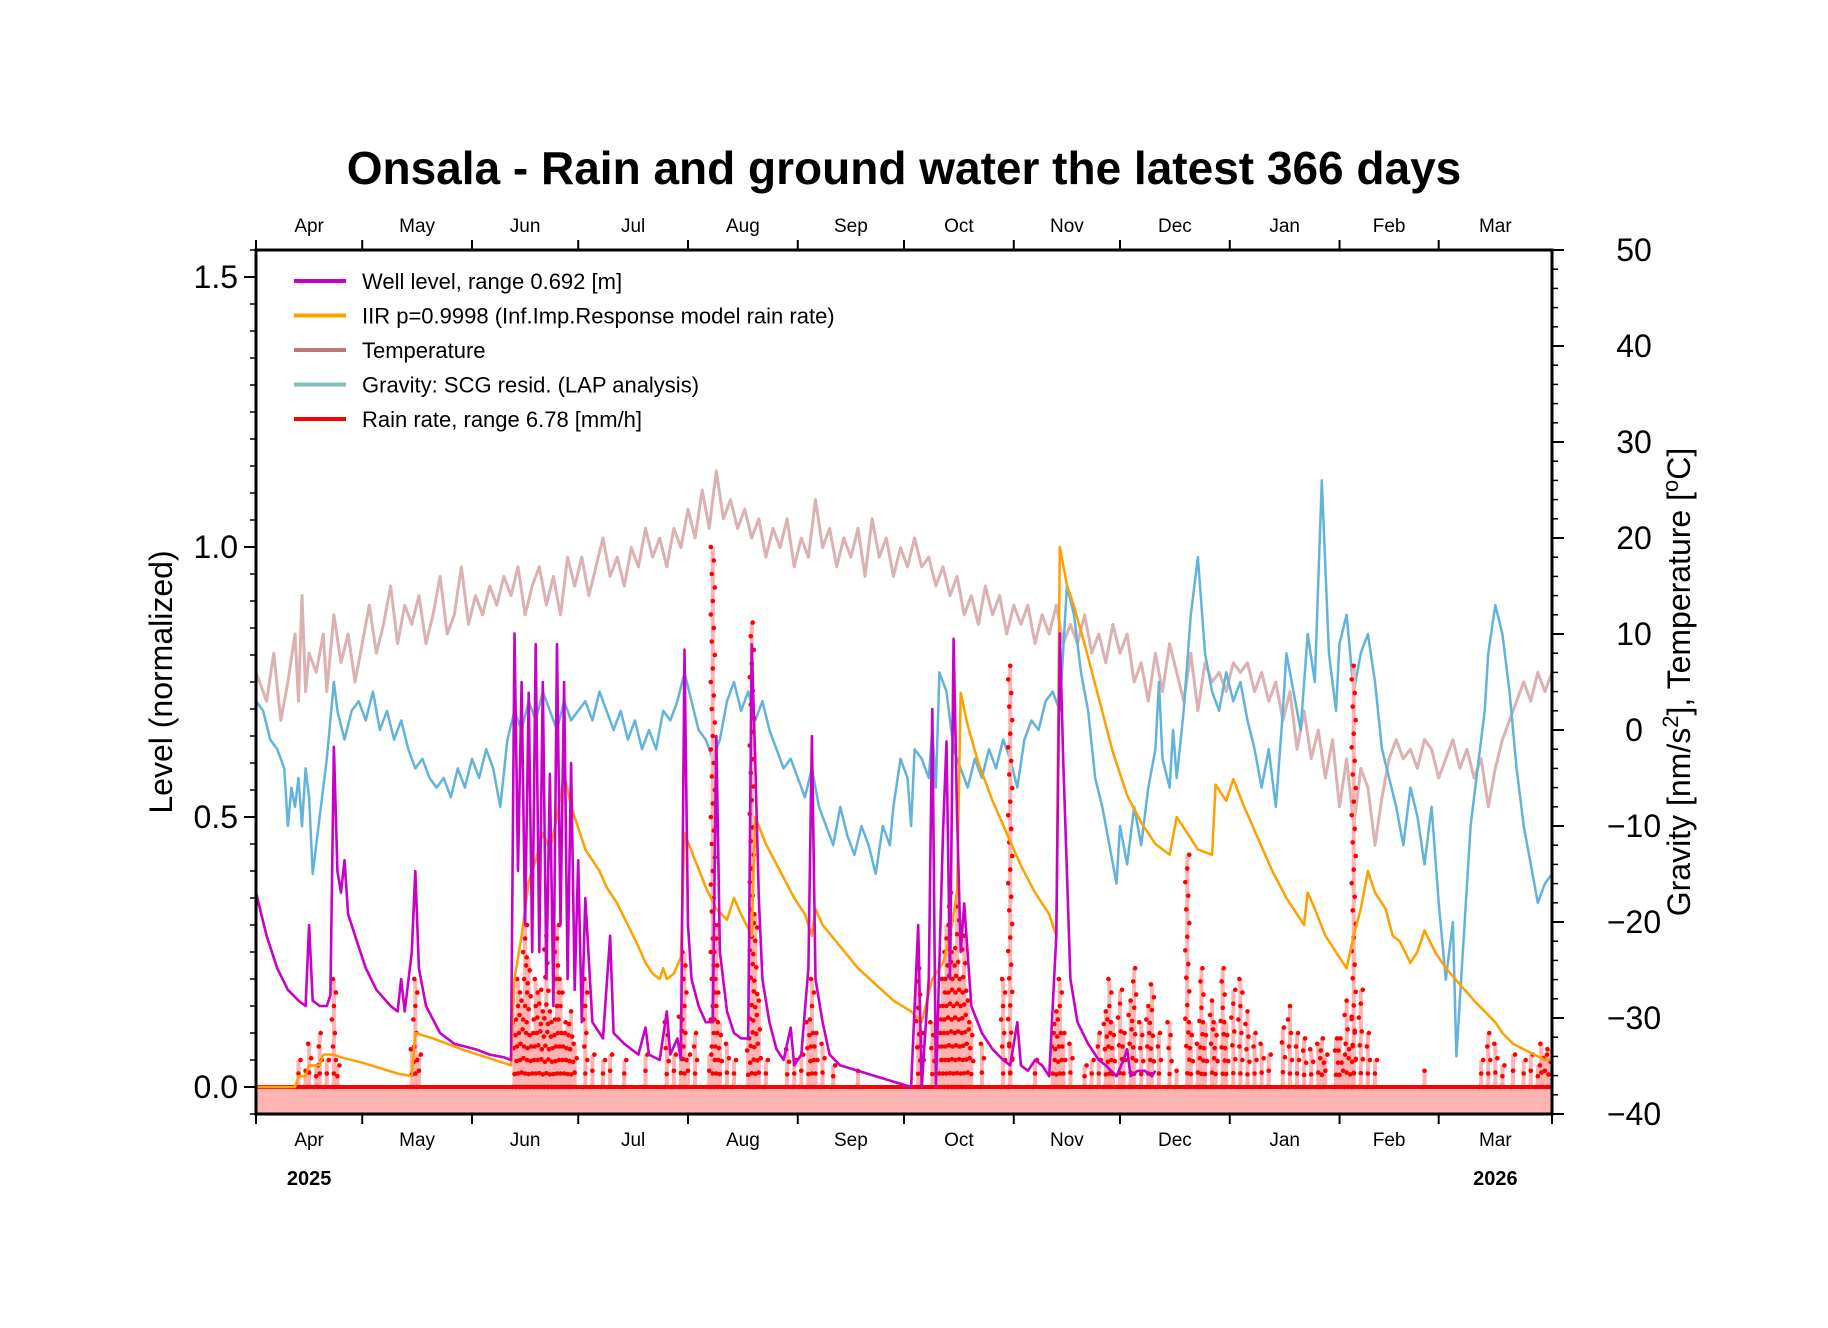  I want to click on left-tick-label: 0.5, so click(216, 817).